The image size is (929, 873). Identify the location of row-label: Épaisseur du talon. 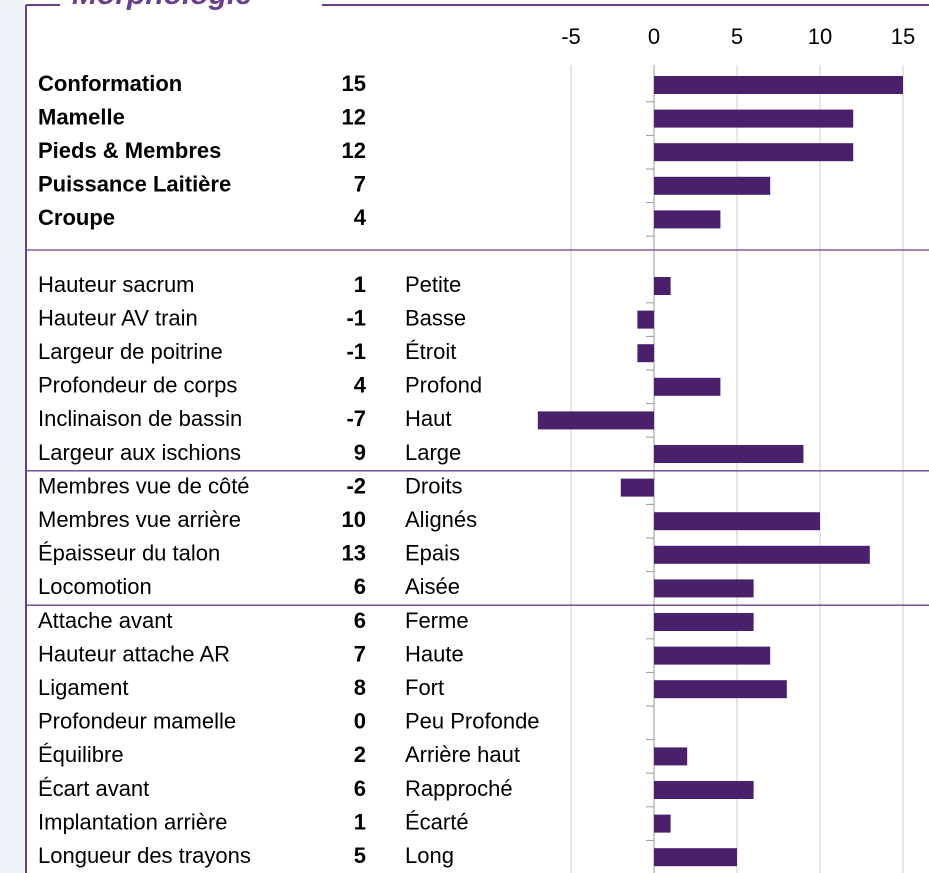
(129, 553).